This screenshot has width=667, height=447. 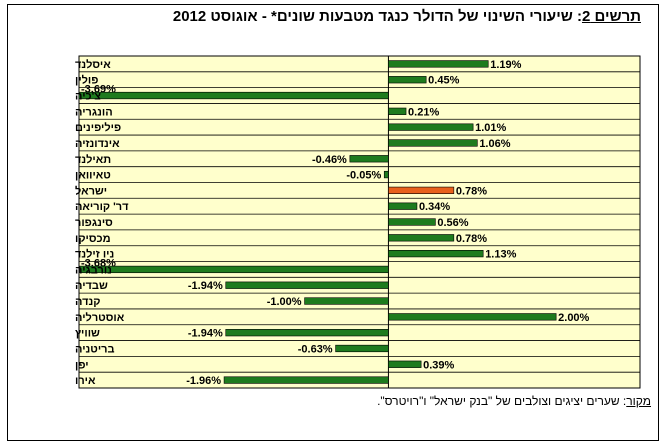 I want to click on category-label: תאילנד, so click(x=93, y=159).